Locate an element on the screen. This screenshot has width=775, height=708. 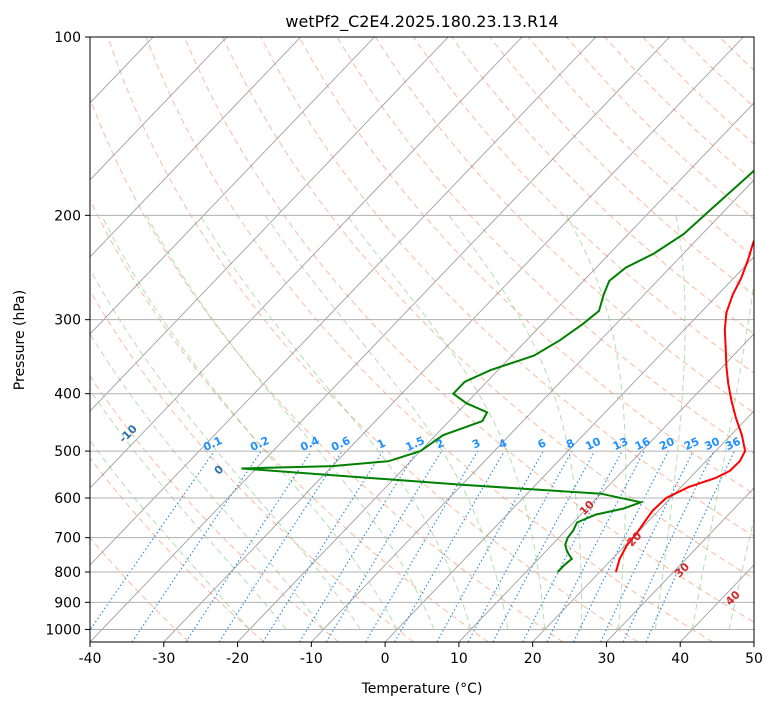
temperature-line is located at coordinates (684, 405).